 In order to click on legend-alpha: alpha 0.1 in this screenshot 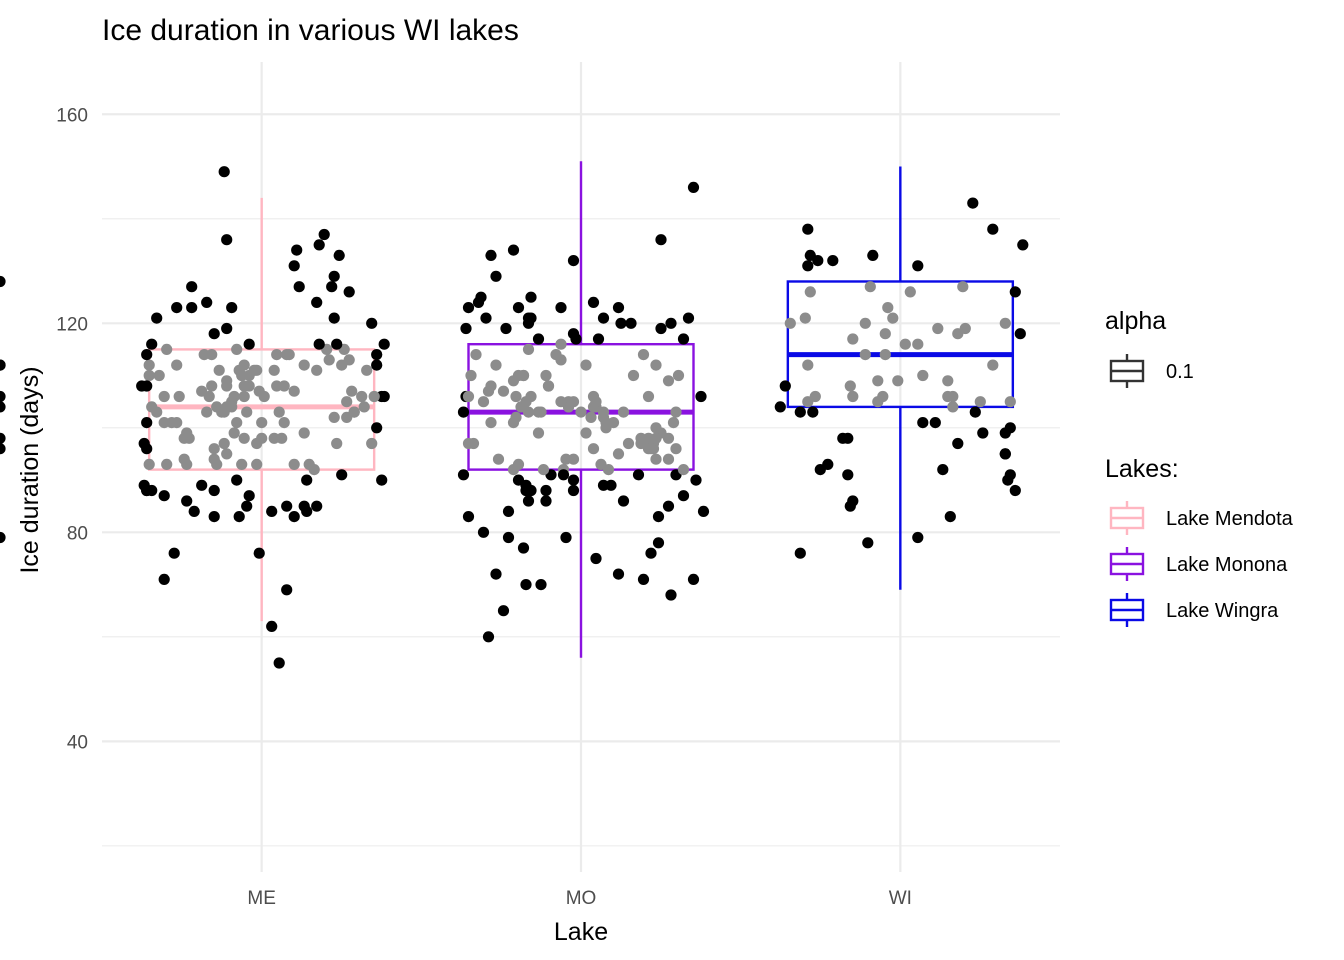, I will do `click(1149, 347)`.